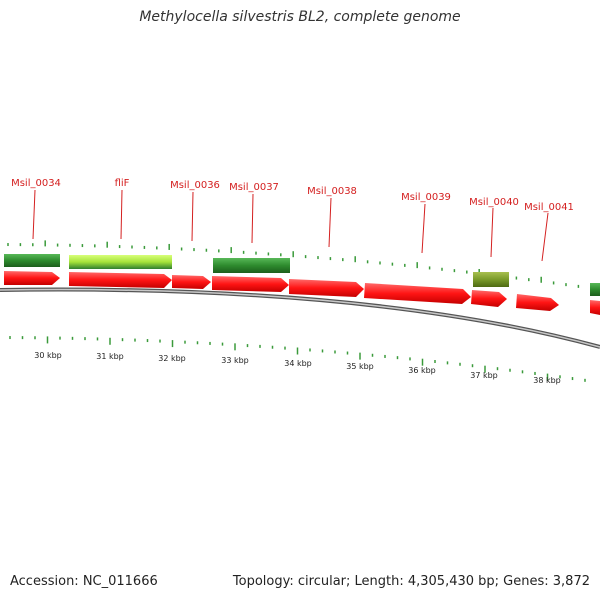 This screenshot has height=600, width=600. Describe the element at coordinates (195, 185) in the screenshot. I see `gene-label-msil-0036: Msil_0036` at that location.